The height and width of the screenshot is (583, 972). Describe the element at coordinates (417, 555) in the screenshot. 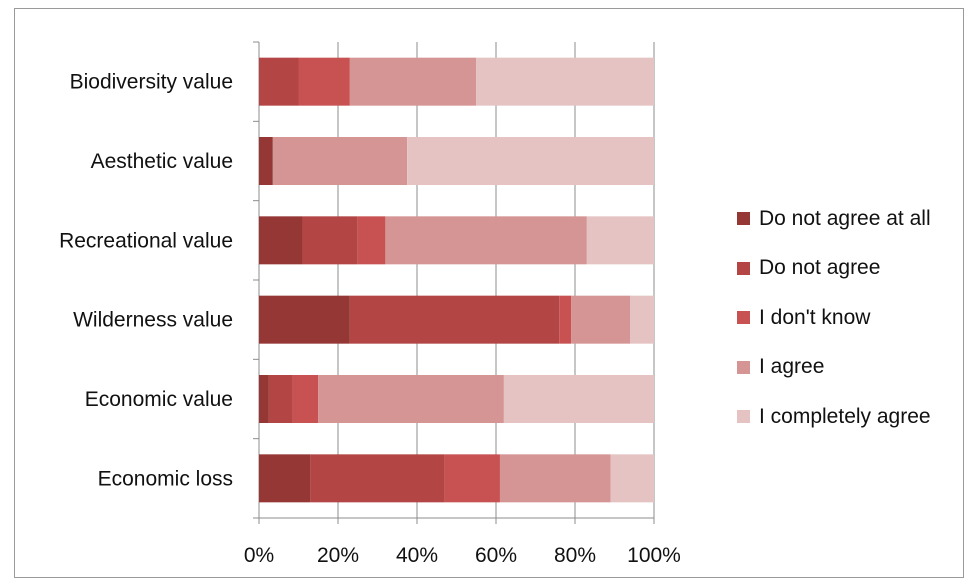

I see `x-tick-label: 40%` at that location.